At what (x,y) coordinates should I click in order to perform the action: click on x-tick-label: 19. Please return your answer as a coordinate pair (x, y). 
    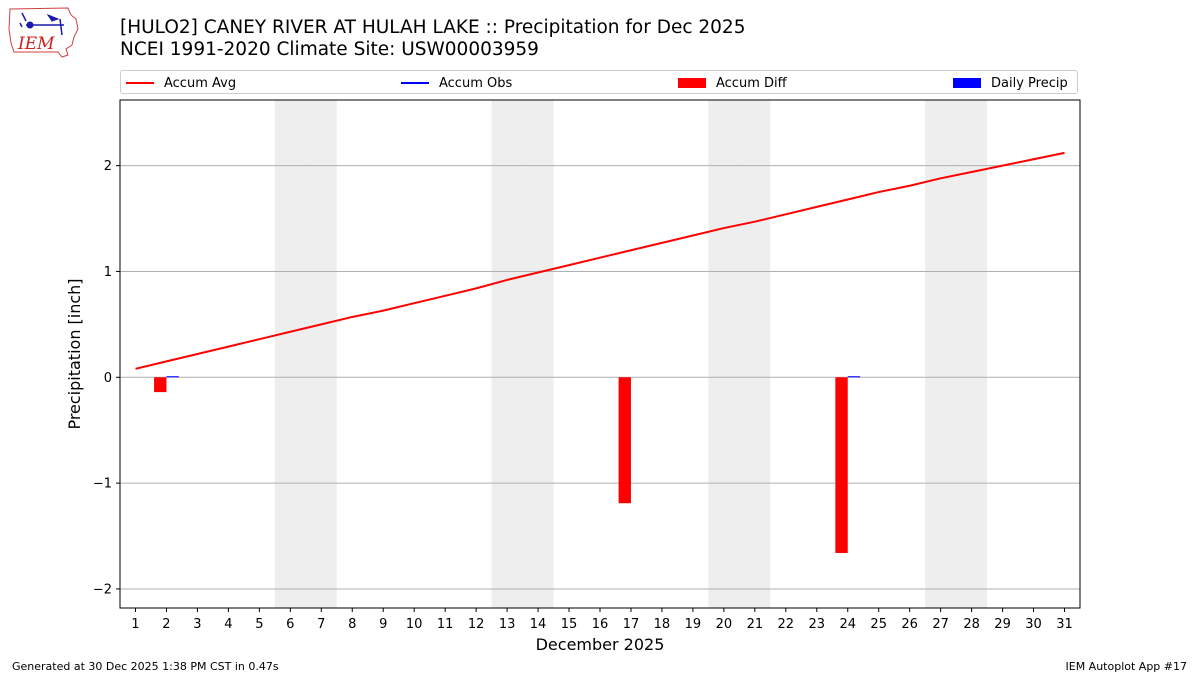
    Looking at the image, I should click on (693, 624).